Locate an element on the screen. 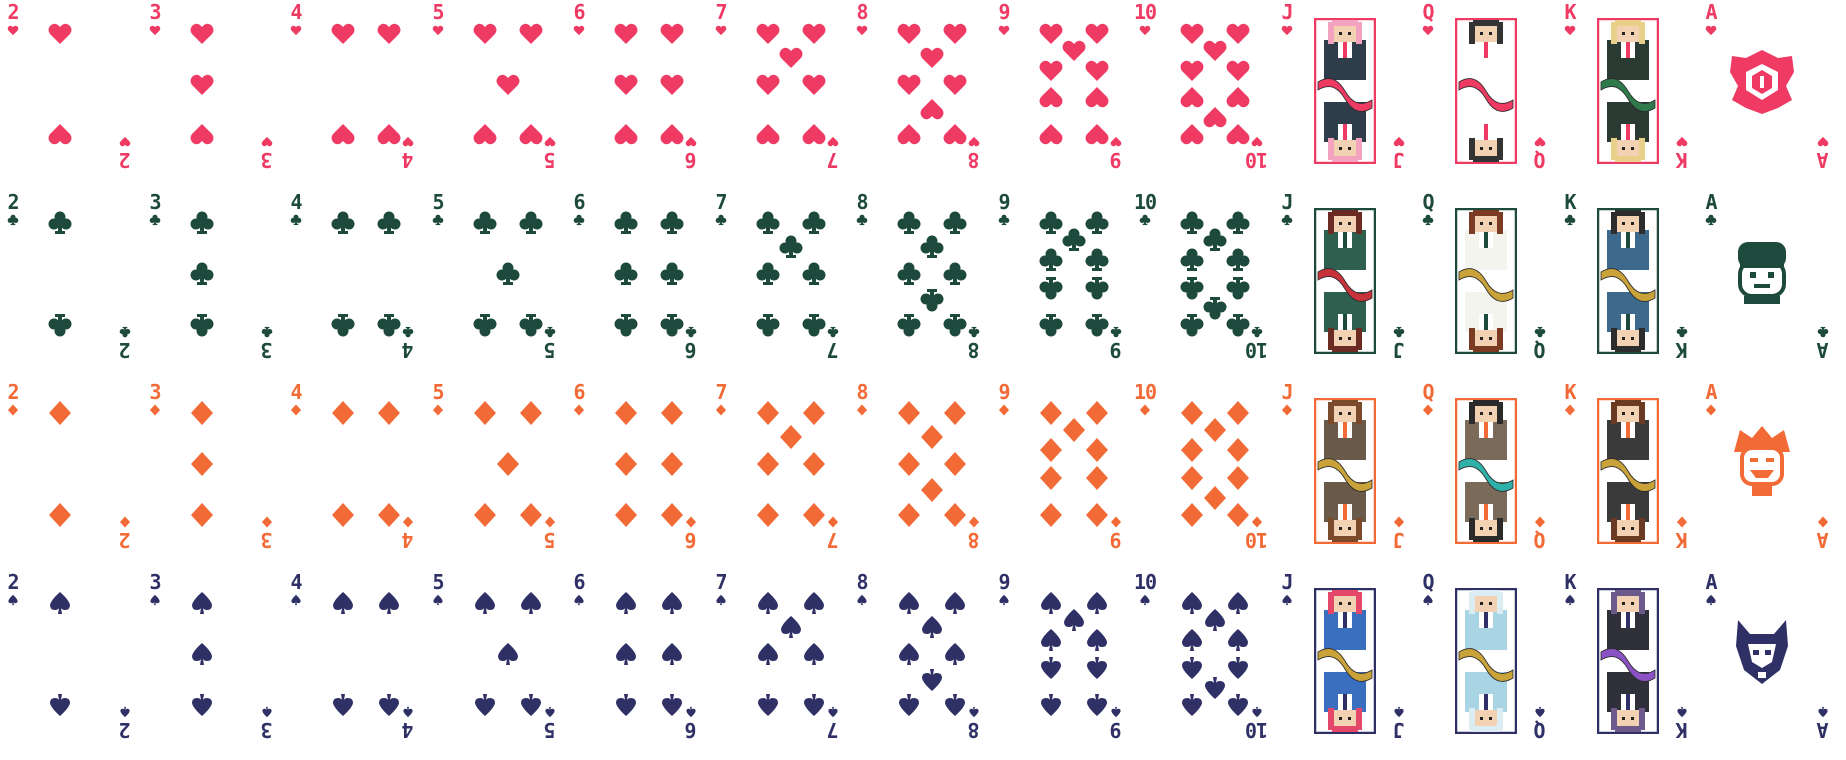 This screenshot has width=1846, height=760. card-10-of-clubs: 10 10 is located at coordinates (1201, 278).